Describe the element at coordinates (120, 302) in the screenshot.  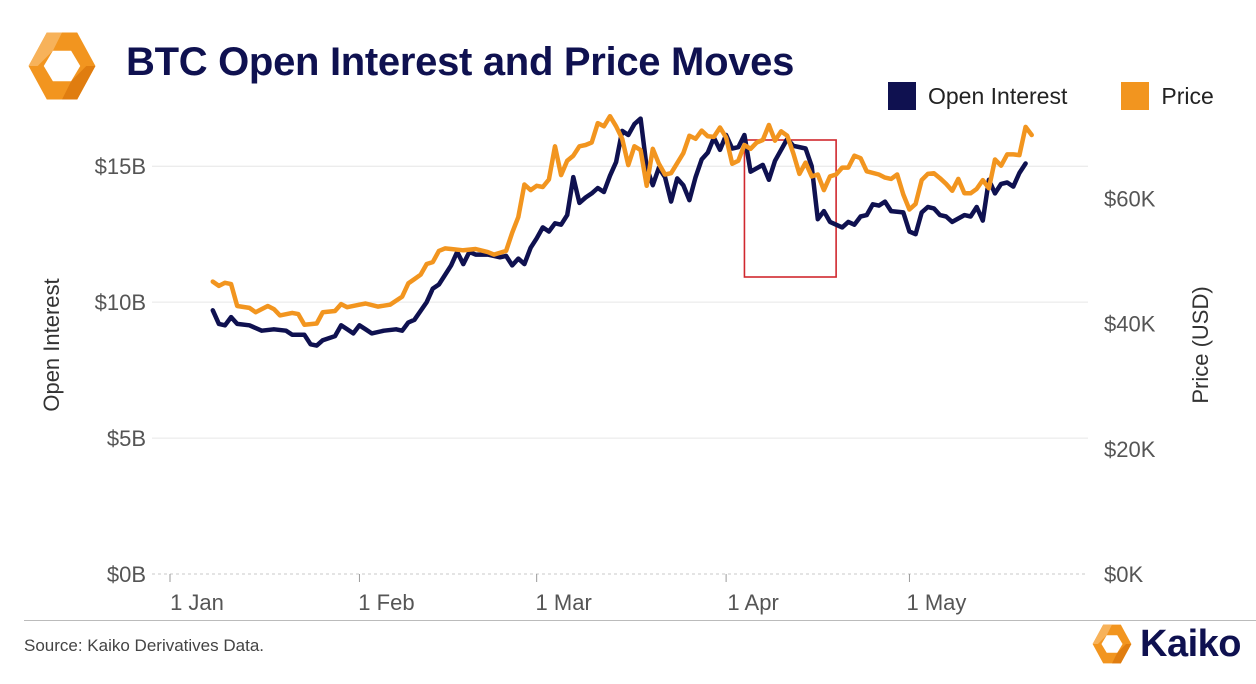
I see `y-left-tick-label: $10B` at that location.